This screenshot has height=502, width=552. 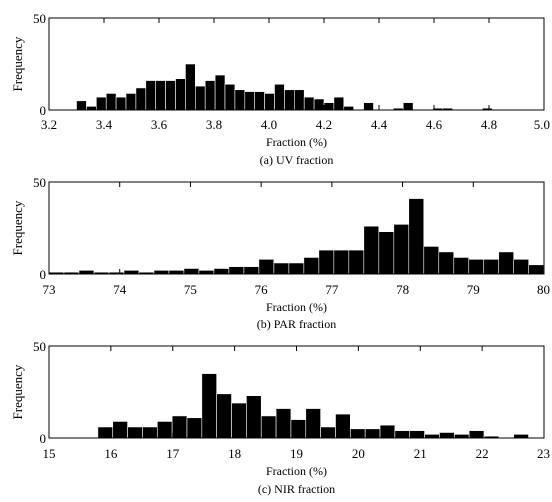 I want to click on x-tick-label: 3.6, so click(x=159, y=124).